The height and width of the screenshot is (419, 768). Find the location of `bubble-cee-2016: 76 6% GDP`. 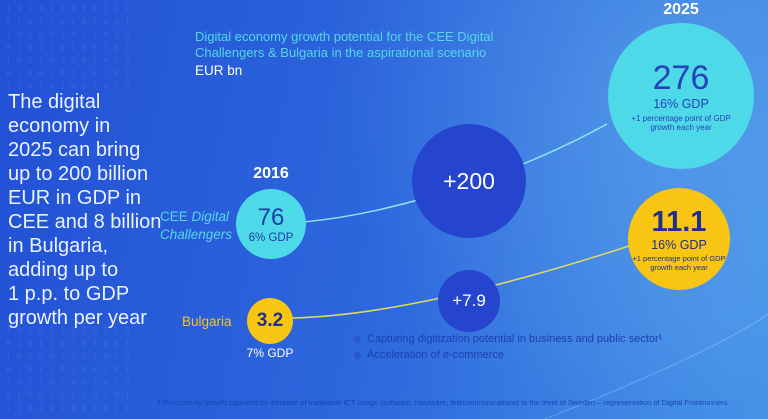

bubble-cee-2016: 76 6% GDP is located at coordinates (271, 224).